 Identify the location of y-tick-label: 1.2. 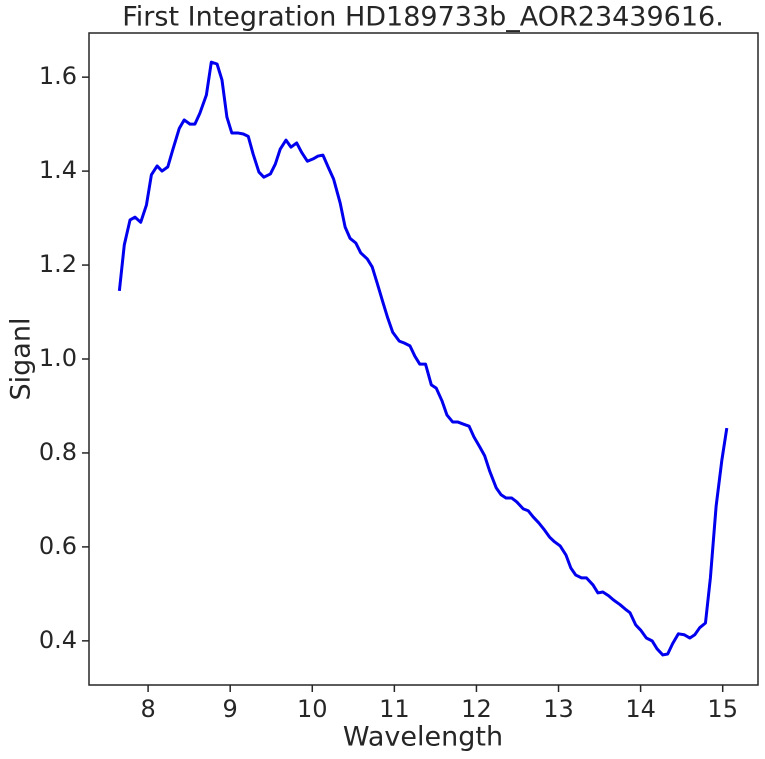
(58, 264).